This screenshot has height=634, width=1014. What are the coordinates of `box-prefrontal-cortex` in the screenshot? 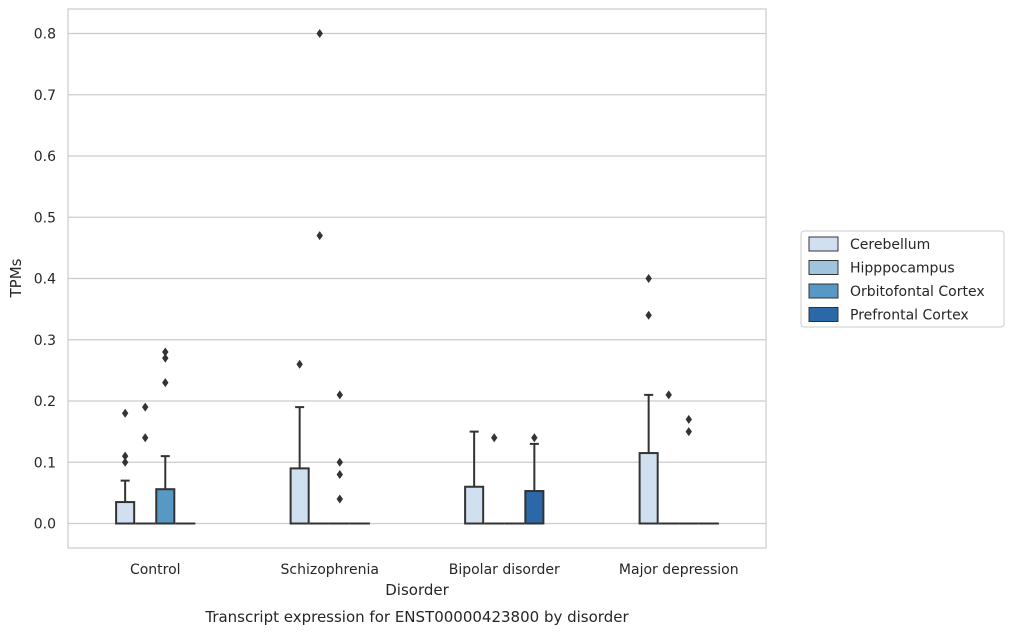 It's located at (534, 479).